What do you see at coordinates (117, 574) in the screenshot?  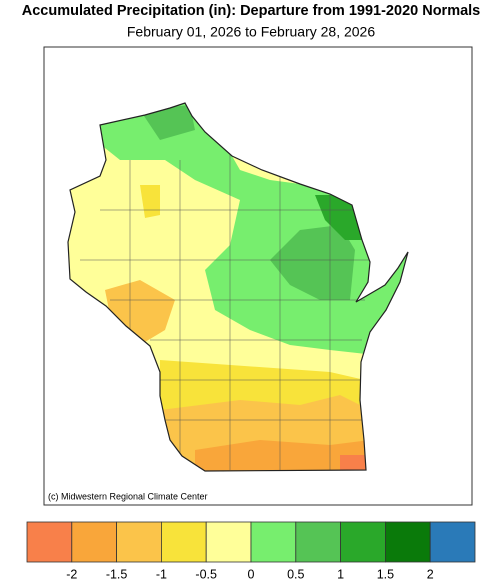 I see `legend-tick-label: -1.5` at bounding box center [117, 574].